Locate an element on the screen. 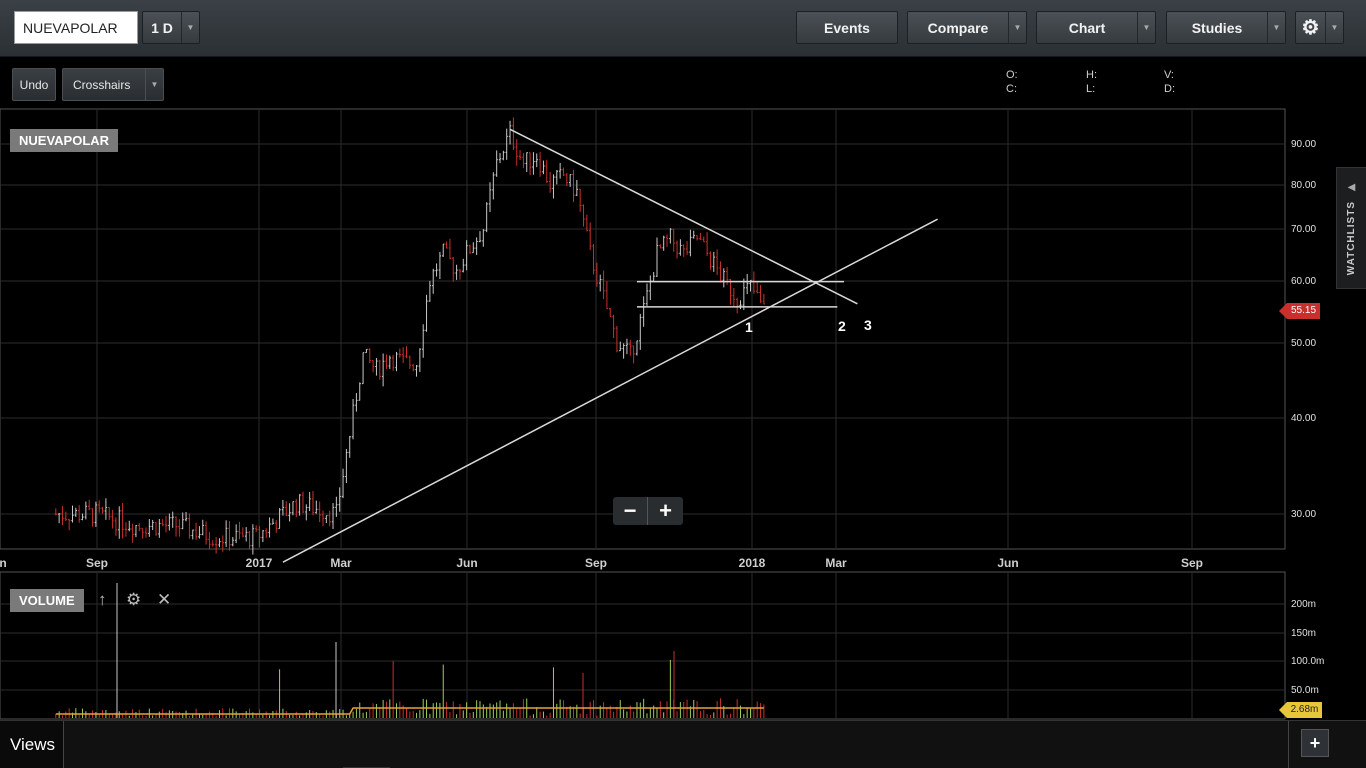  compare-label: Compare is located at coordinates (958, 27).